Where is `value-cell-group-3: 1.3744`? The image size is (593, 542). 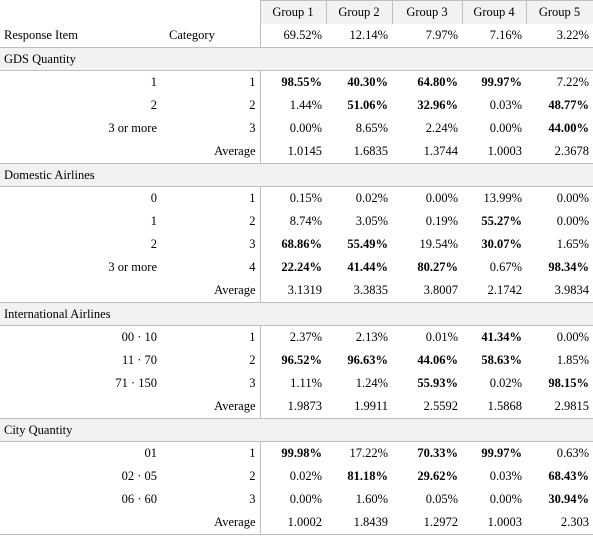
value-cell-group-3: 1.3744 is located at coordinates (440, 151).